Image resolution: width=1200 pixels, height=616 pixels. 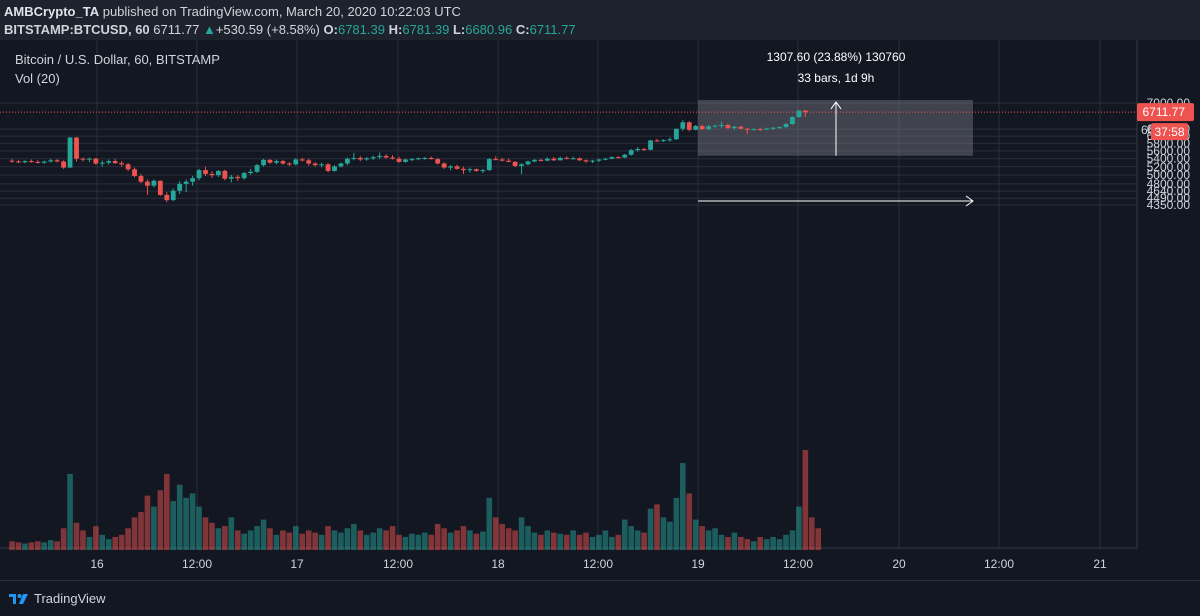 I want to click on footer-brand: TradingView, so click(x=70, y=598).